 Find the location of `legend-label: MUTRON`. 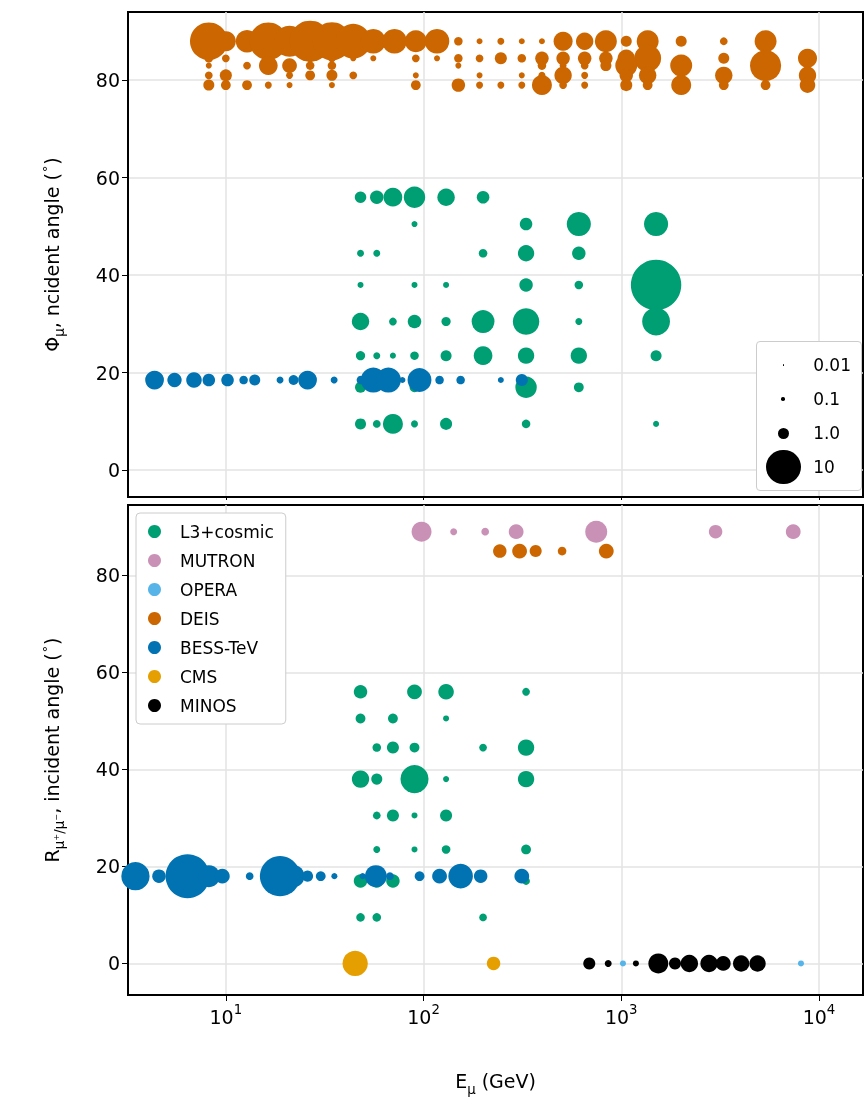

legend-label: MUTRON is located at coordinates (218, 560).